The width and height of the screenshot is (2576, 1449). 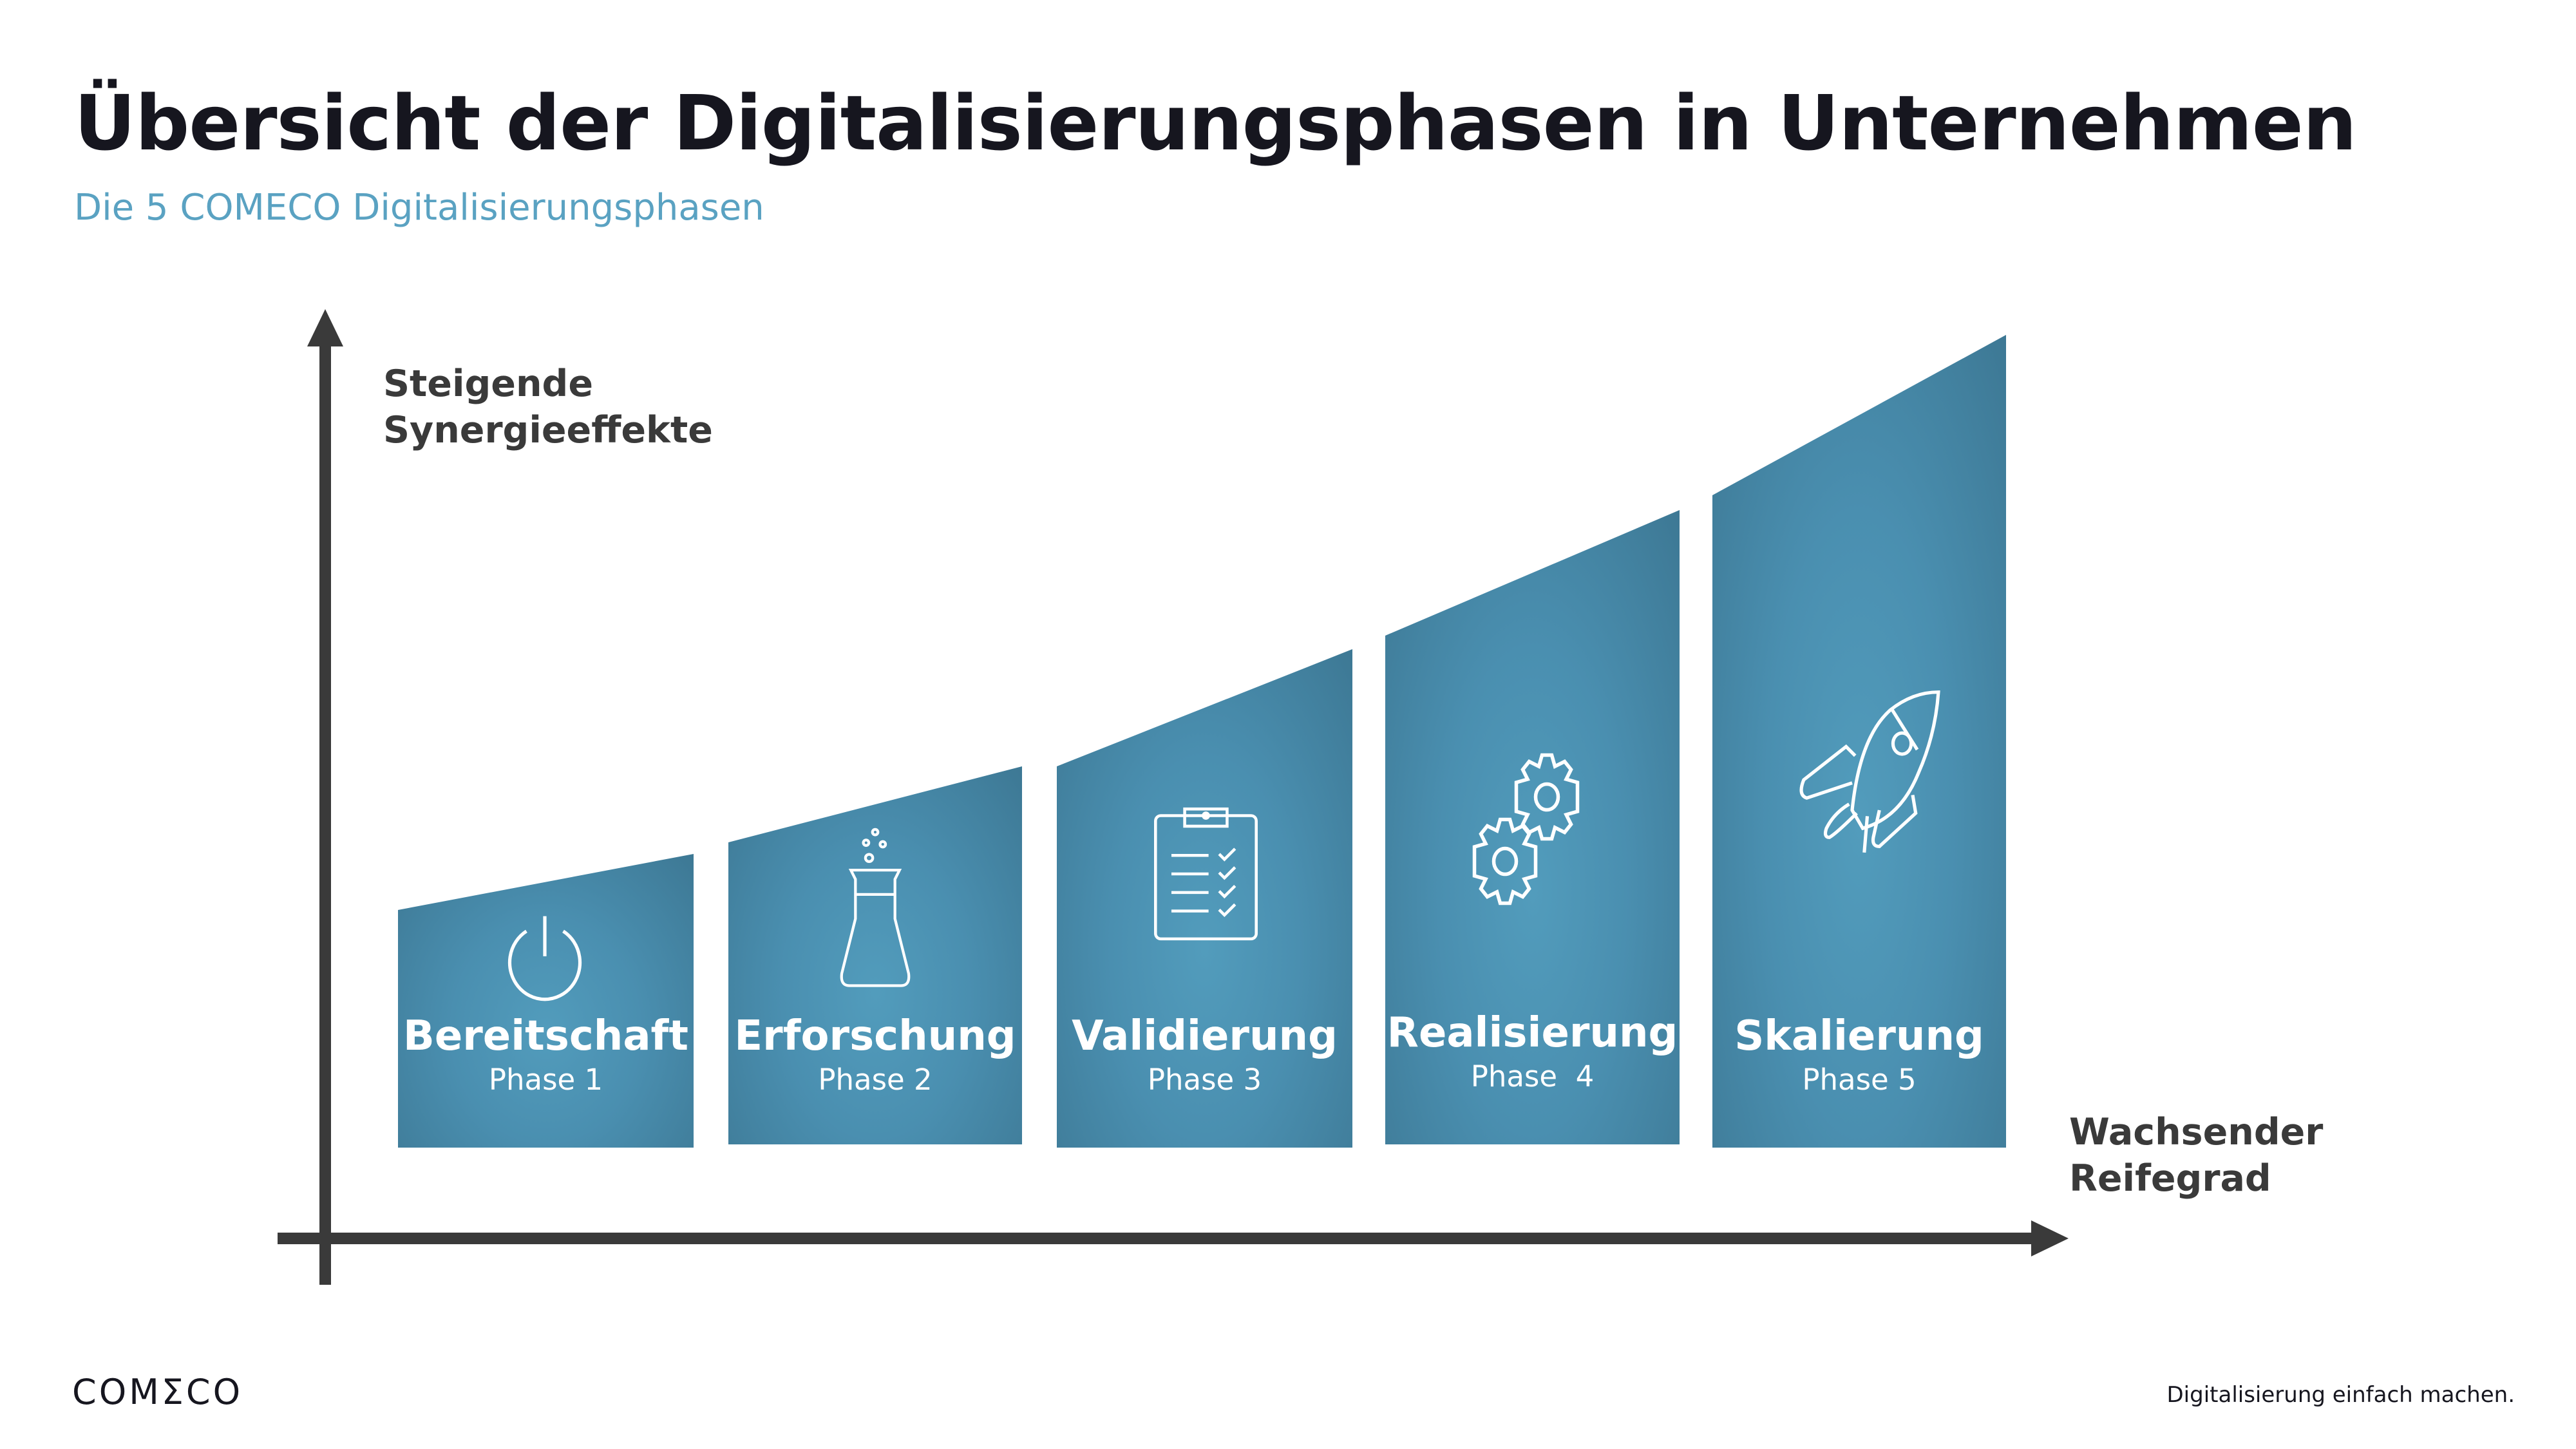 I want to click on comeco-logo: COMΣCO, so click(x=157, y=1392).